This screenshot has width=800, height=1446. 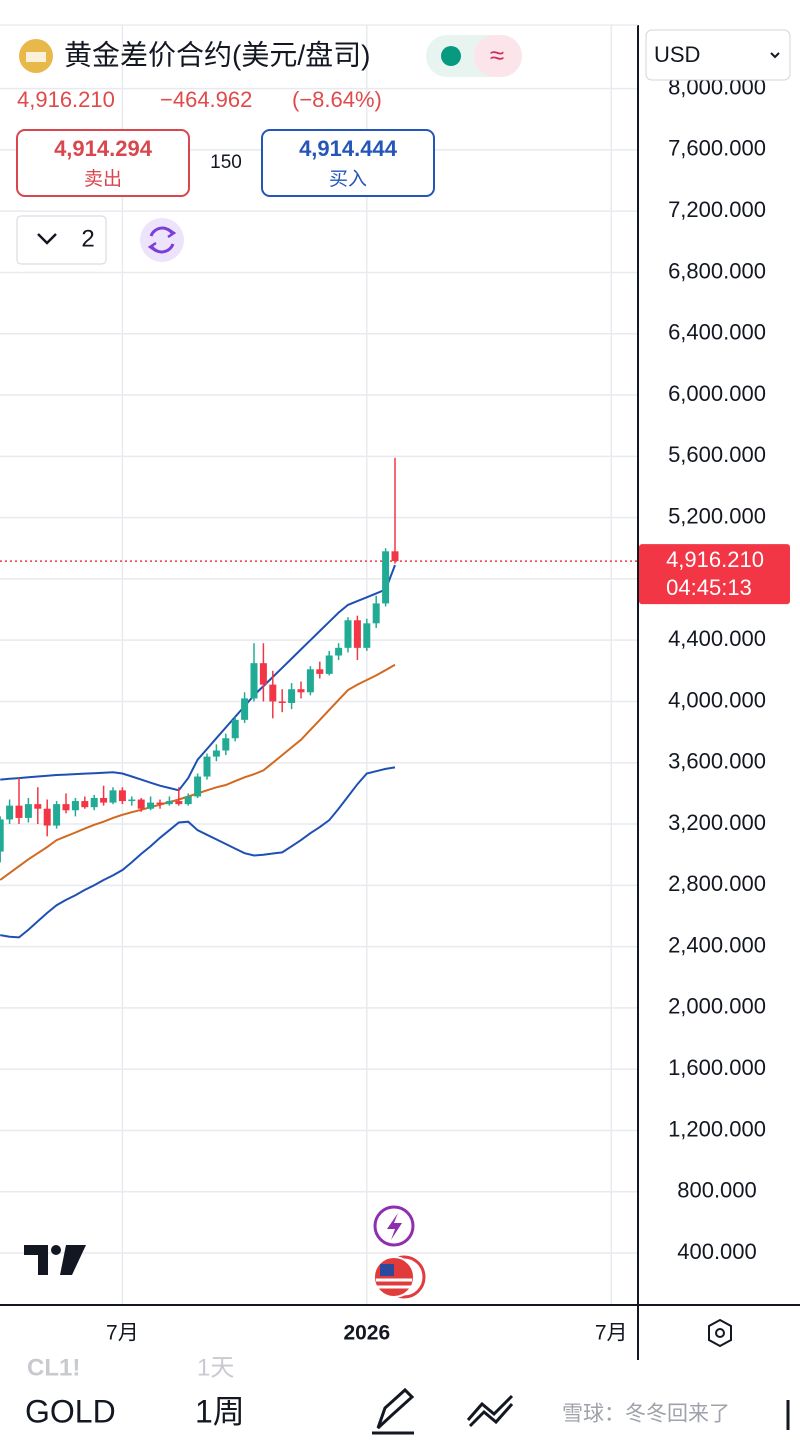 I want to click on y-tick-label: 6,000.000, so click(x=717, y=393).